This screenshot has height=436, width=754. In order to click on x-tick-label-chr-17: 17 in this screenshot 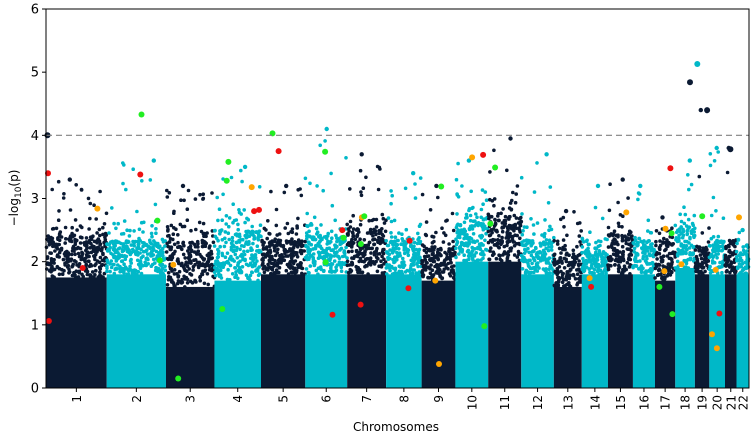, I will do `click(666, 402)`.